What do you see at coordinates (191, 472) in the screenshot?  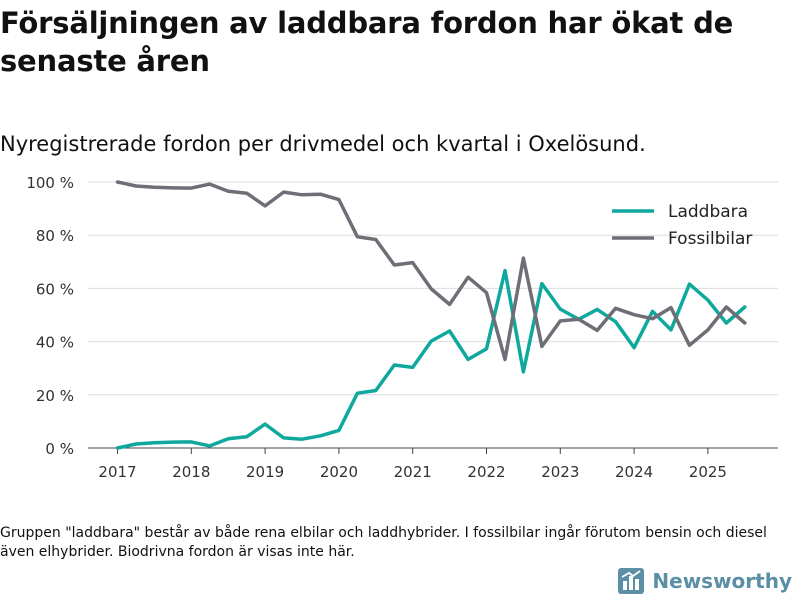 I see `x-tick-label: 2018` at bounding box center [191, 472].